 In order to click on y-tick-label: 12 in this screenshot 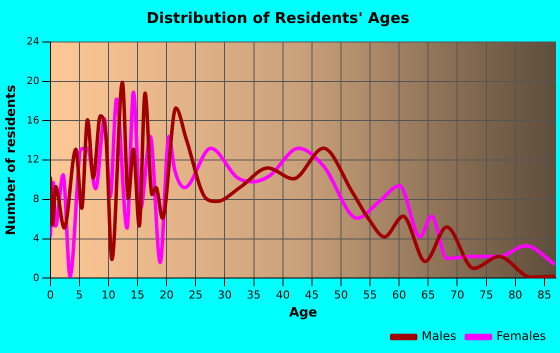, I will do `click(33, 160)`.